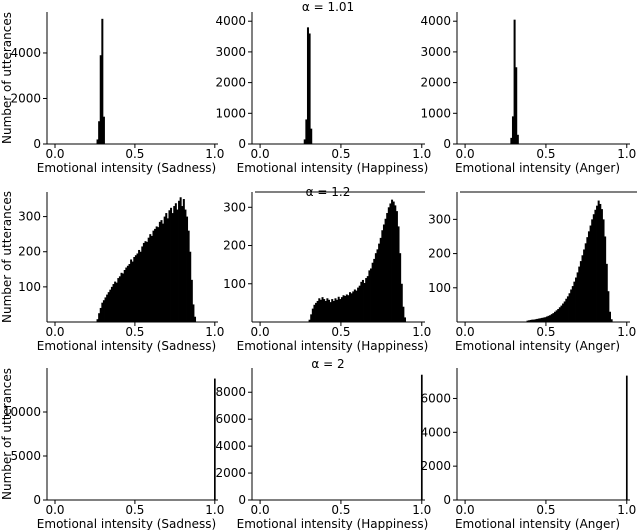  Describe the element at coordinates (230, 52) in the screenshot. I see `y-tick-label: 3000` at that location.